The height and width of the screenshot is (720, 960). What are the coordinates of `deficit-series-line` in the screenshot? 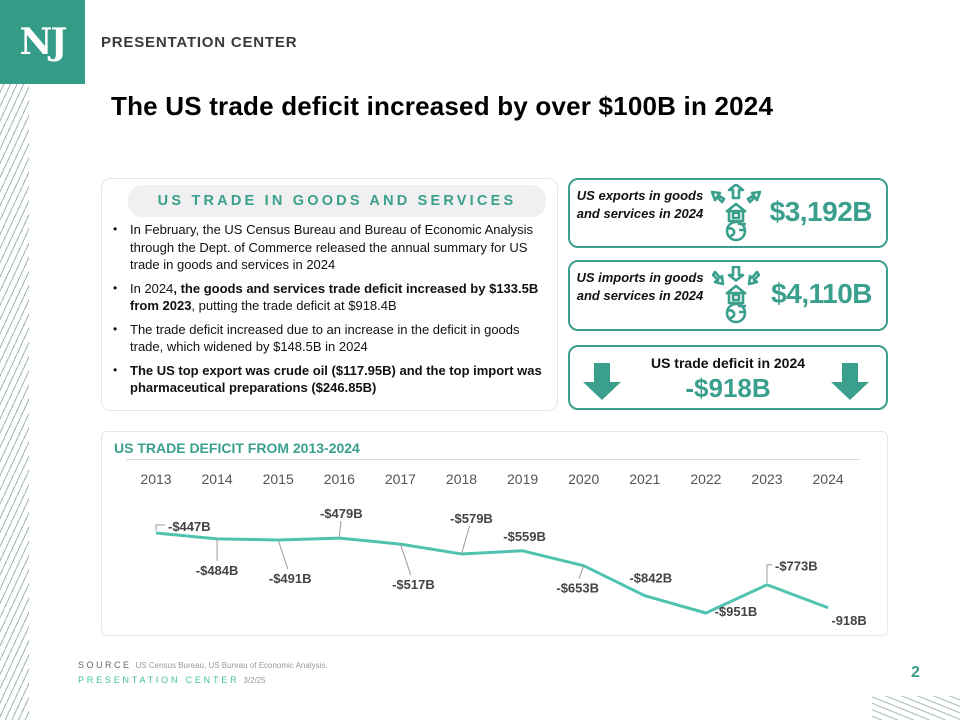 It's located at (492, 573).